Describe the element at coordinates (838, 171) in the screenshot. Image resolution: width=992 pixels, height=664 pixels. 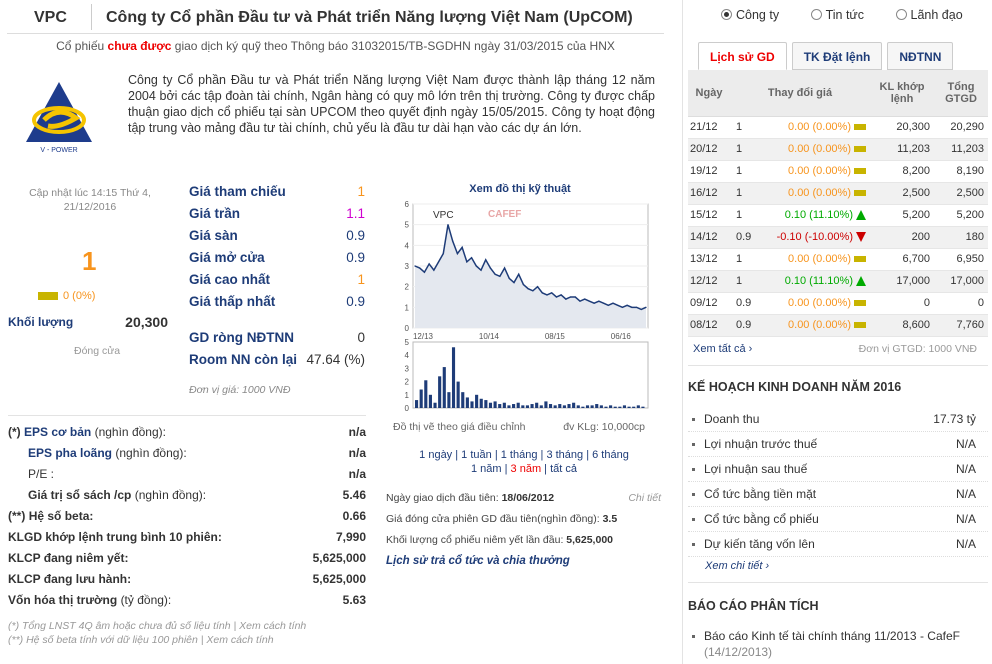
I see `table-row: 19/12 1 0.00 (0.00%) 8,200 8,190` at that location.